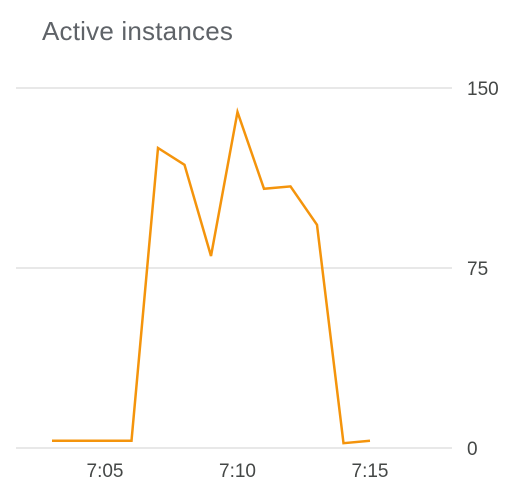 Image resolution: width=521 pixels, height=496 pixels. What do you see at coordinates (138, 31) in the screenshot?
I see `chart-title: Active instances` at bounding box center [138, 31].